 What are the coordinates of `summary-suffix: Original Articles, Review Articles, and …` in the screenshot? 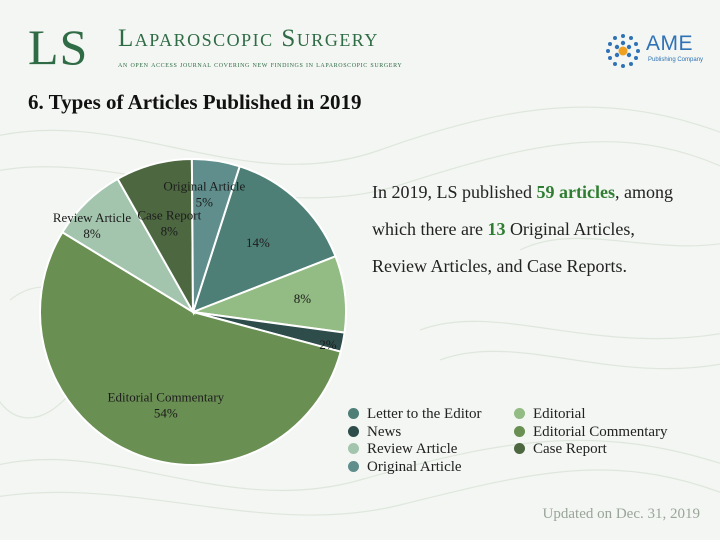 It's located at (503, 247).